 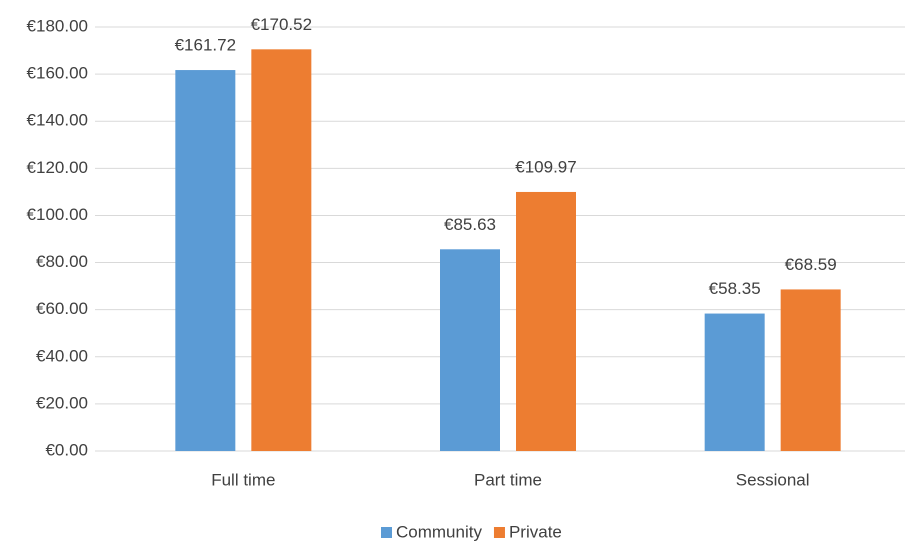 I want to click on y-tick-label: €60.00, so click(x=62, y=308).